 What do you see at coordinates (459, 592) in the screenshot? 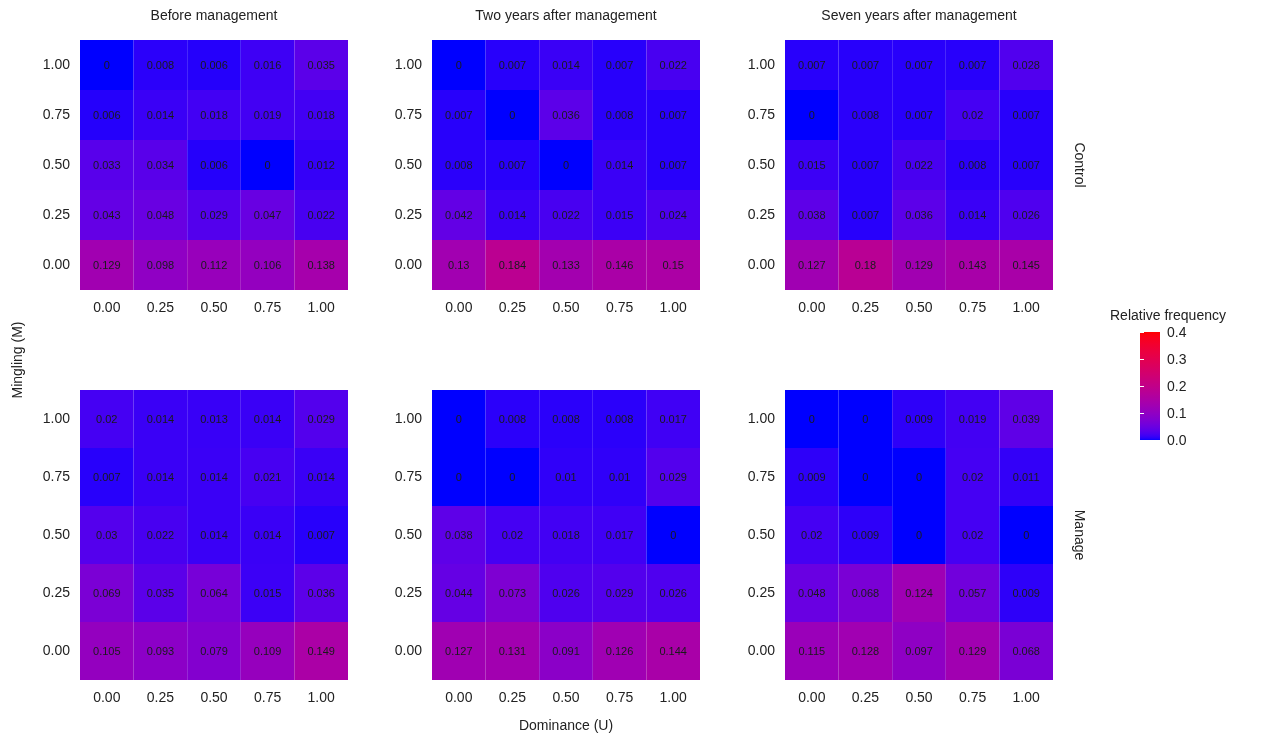
I see `data-label: 0.044` at bounding box center [459, 592].